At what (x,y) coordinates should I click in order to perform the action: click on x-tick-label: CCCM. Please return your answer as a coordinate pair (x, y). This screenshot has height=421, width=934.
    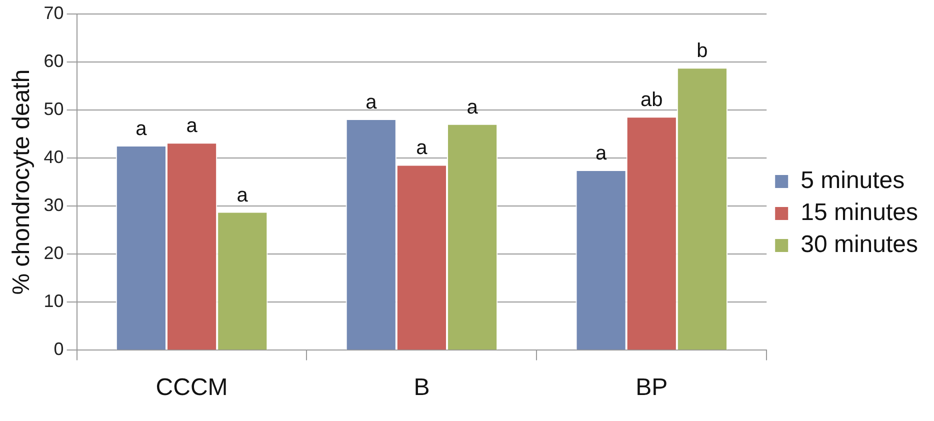
    Looking at the image, I should click on (192, 388).